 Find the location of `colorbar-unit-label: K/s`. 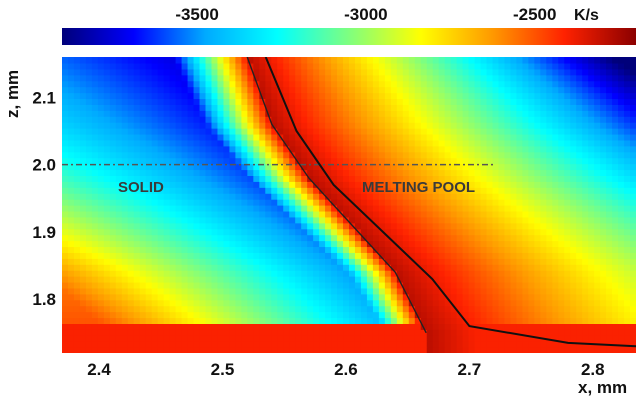

colorbar-unit-label: K/s is located at coordinates (586, 15).